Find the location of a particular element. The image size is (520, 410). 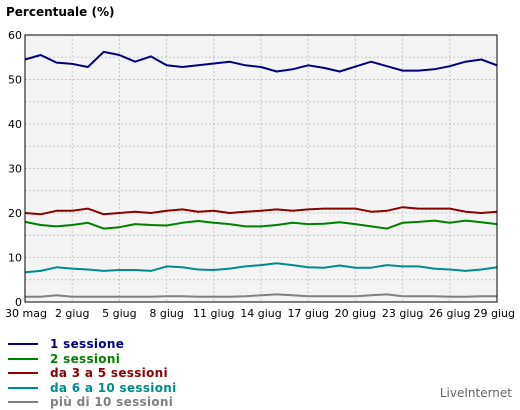

x-tick-label: 2 giug is located at coordinates (72, 313).